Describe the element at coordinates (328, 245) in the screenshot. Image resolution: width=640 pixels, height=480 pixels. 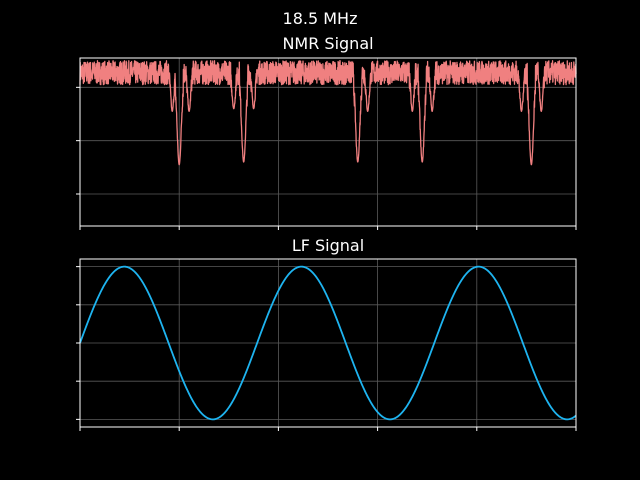
I see `lf-chart-title: LF Signal` at that location.